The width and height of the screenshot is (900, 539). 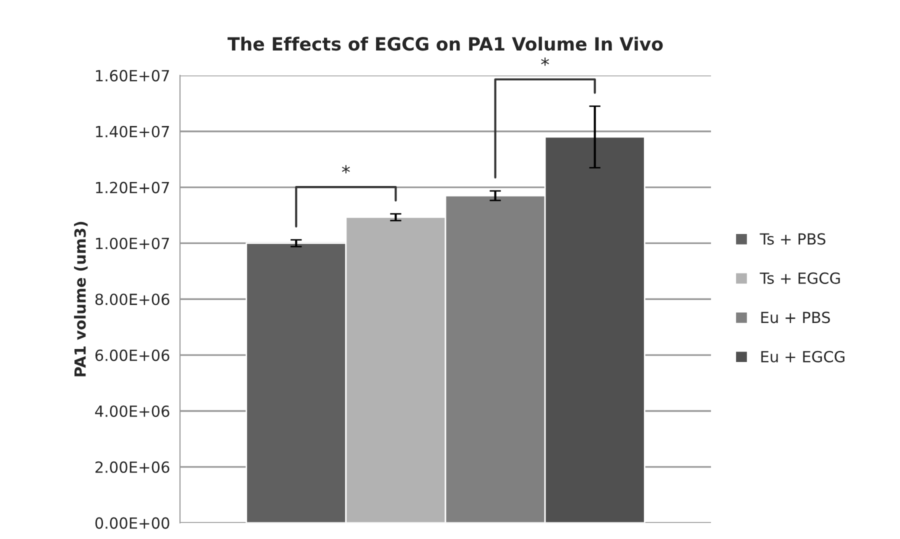 What do you see at coordinates (132, 244) in the screenshot?
I see `y-tick-label: 1.00E+07` at bounding box center [132, 244].